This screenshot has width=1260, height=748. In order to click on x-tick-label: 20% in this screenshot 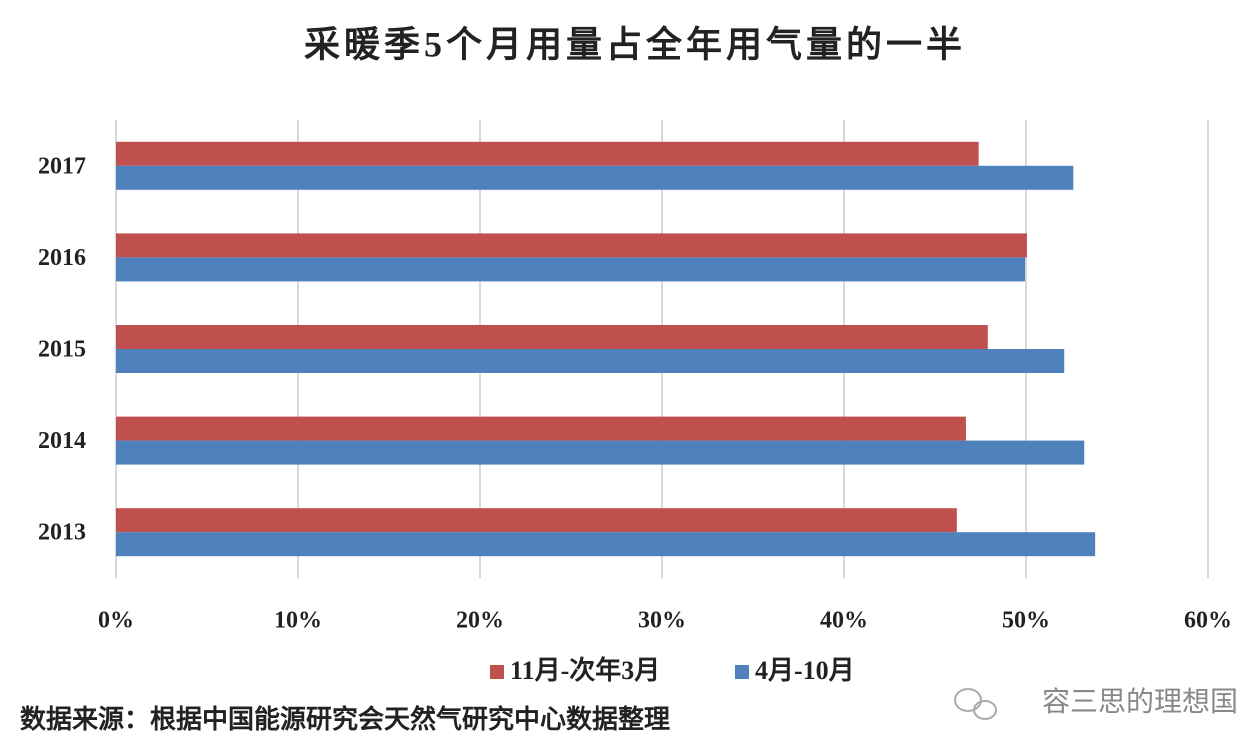, I will do `click(480, 621)`.